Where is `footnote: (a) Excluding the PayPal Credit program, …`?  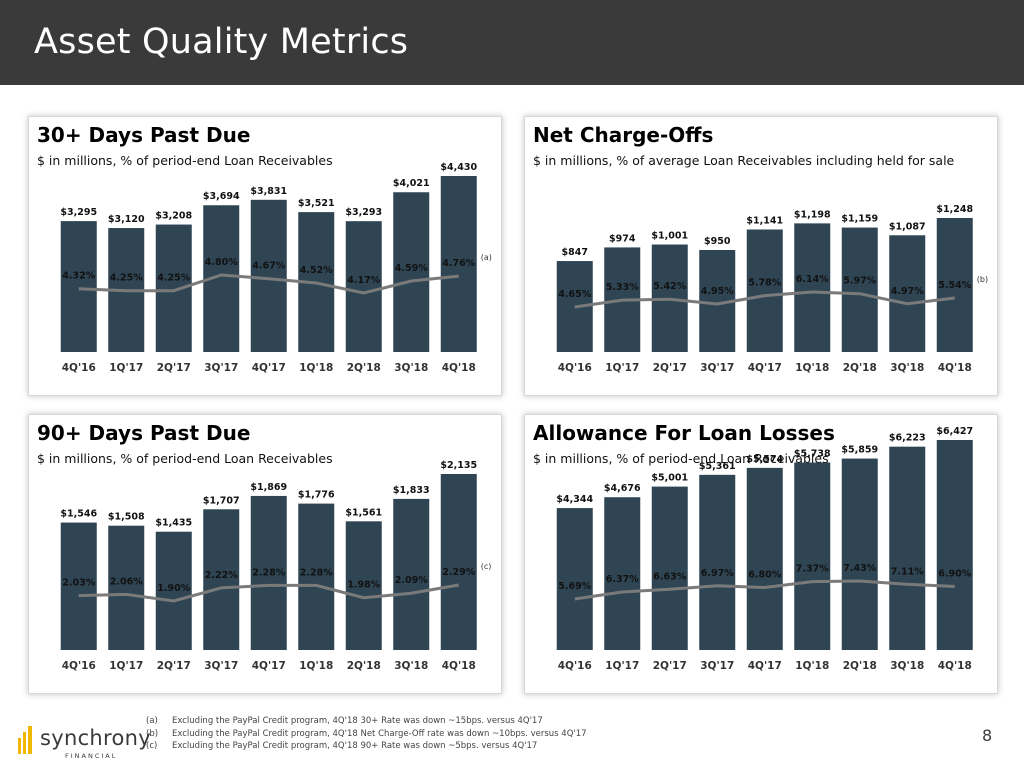
footnote: (a) Excluding the PayPal Credit program, … is located at coordinates (344, 721).